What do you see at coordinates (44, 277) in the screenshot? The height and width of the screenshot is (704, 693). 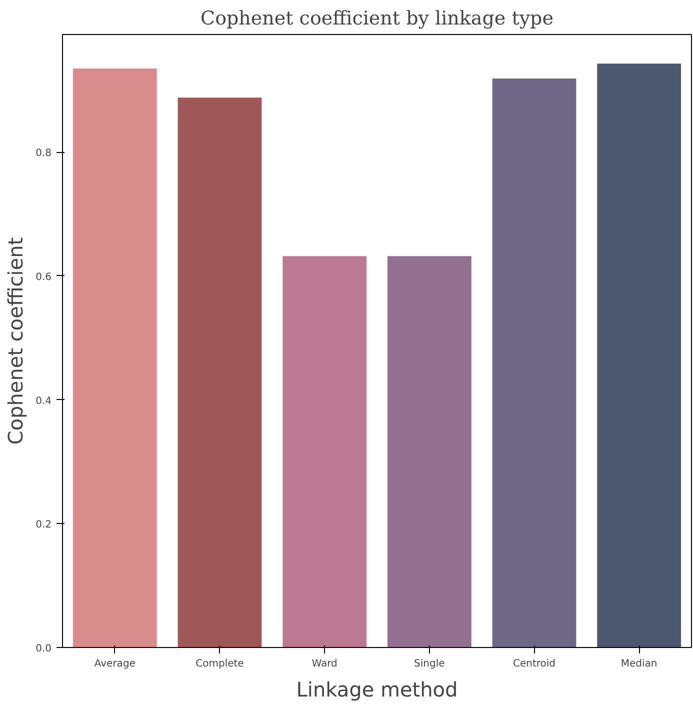 I see `y-tick-label: 0.6` at bounding box center [44, 277].